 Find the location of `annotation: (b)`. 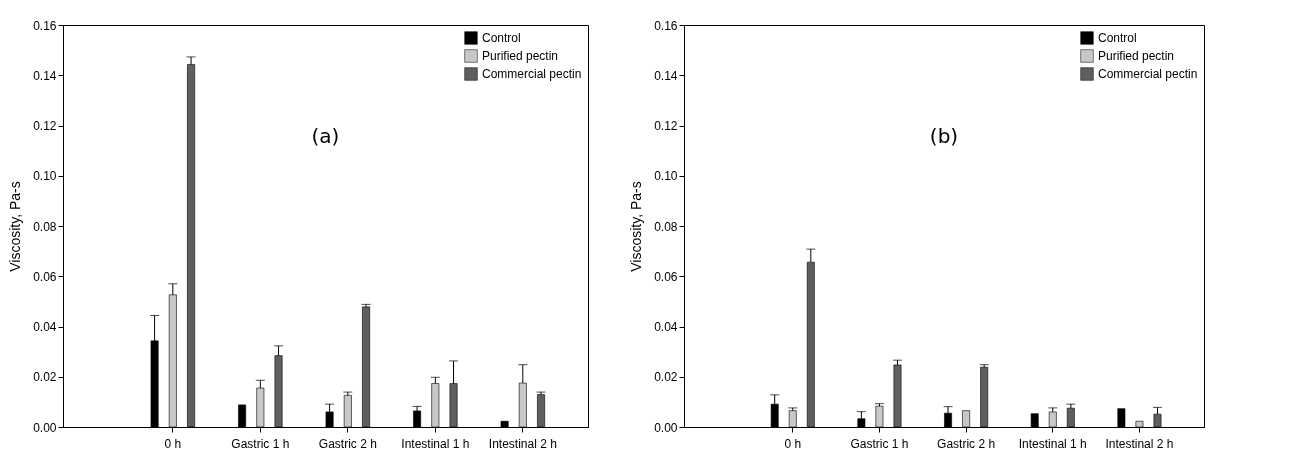

annotation: (b) is located at coordinates (944, 136).